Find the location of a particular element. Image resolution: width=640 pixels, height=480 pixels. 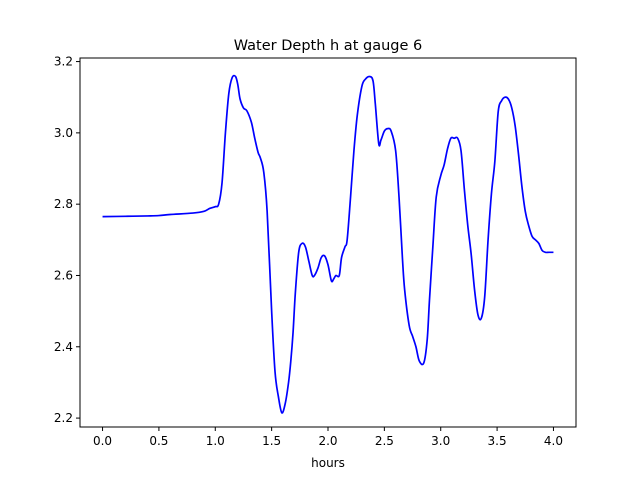

x-tick-label: 2.0 is located at coordinates (327, 441).